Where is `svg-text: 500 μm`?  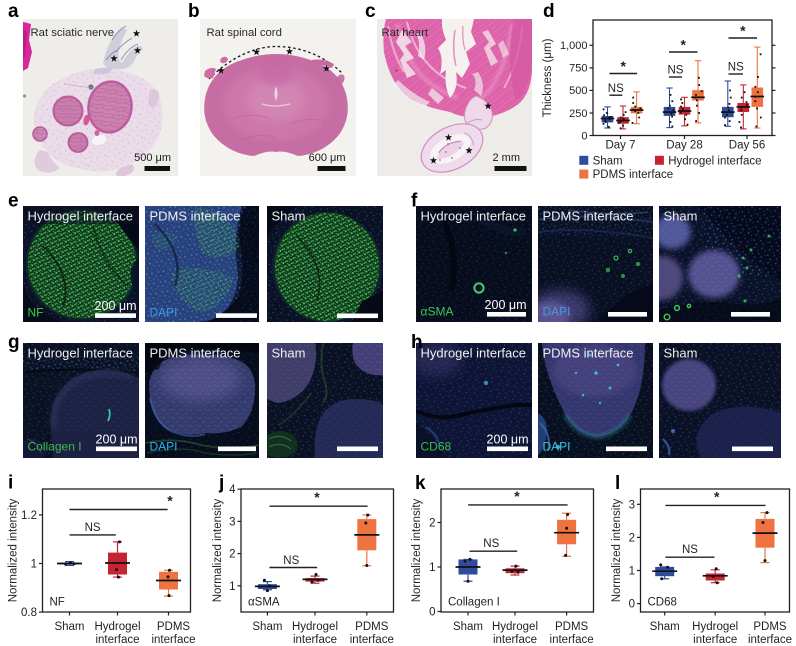
svg-text: 500 μm is located at coordinates (152, 158).